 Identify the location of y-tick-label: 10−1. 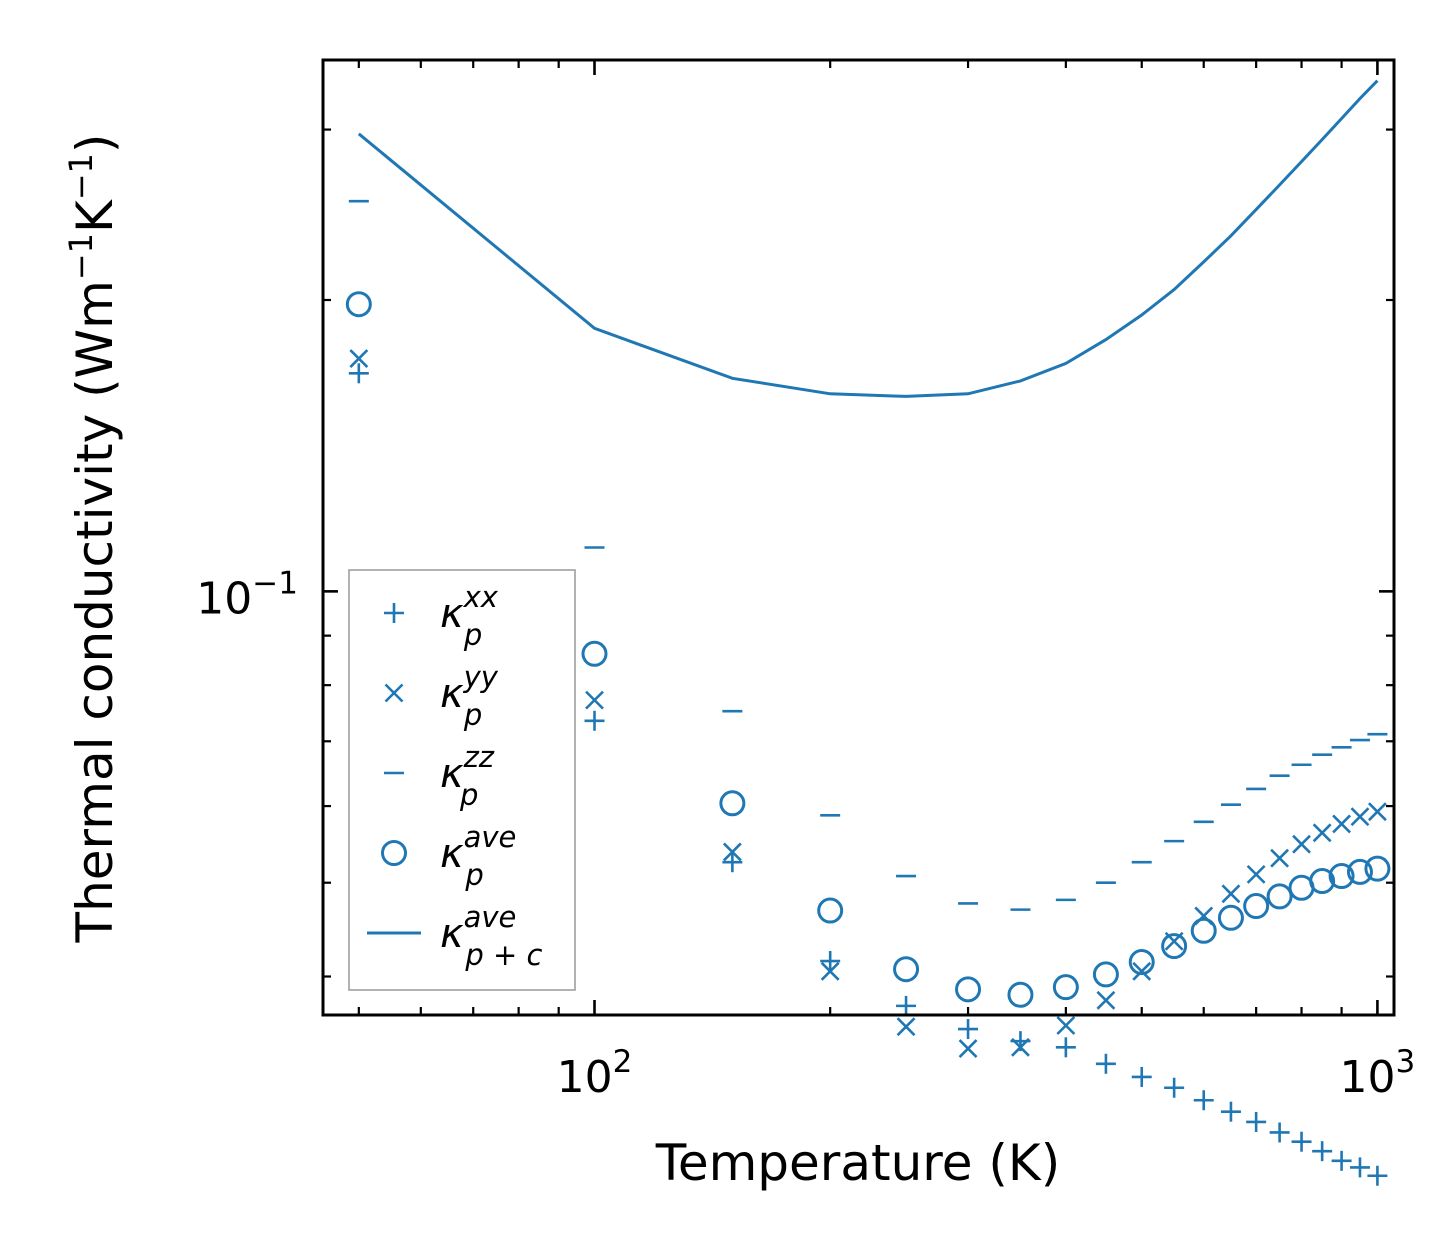
(247, 594).